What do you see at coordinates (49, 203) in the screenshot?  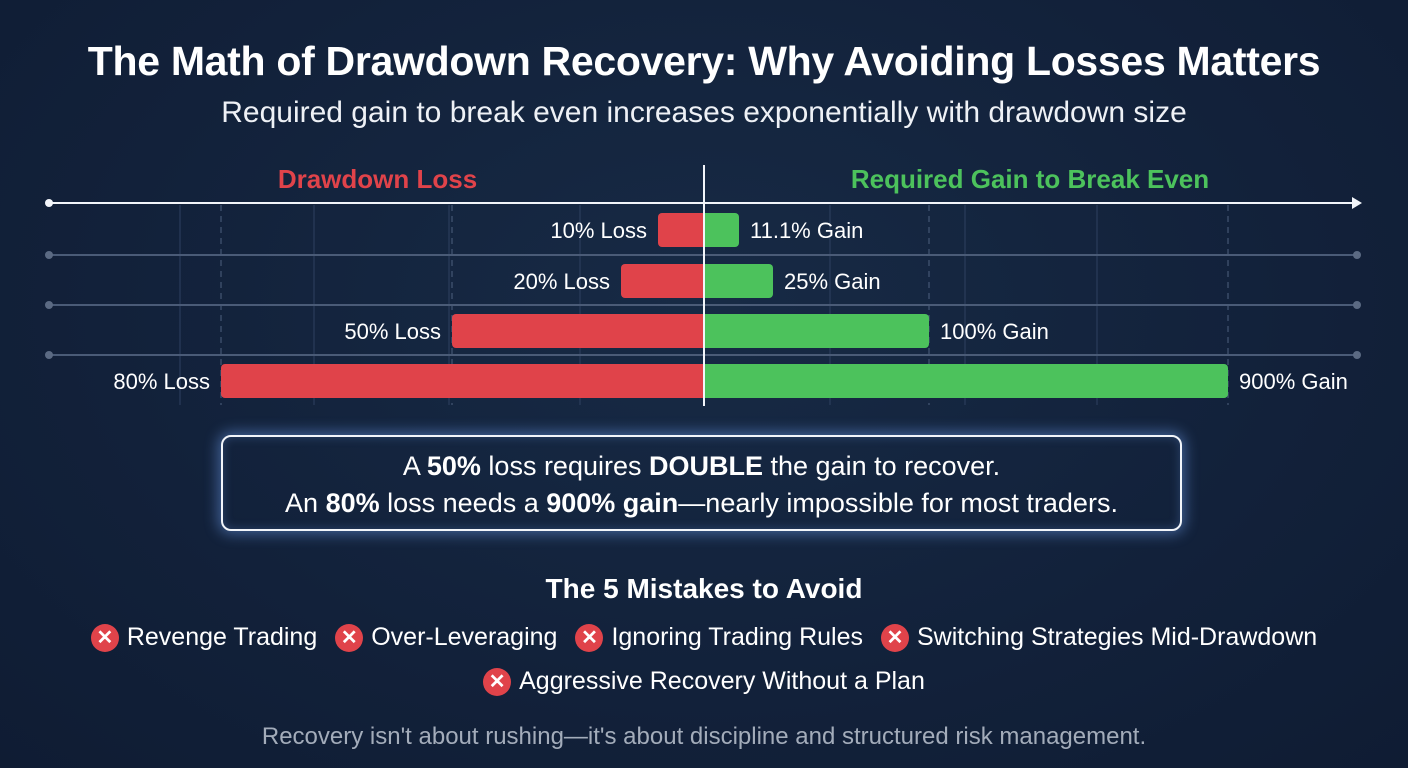 I see `axis-start-dot` at bounding box center [49, 203].